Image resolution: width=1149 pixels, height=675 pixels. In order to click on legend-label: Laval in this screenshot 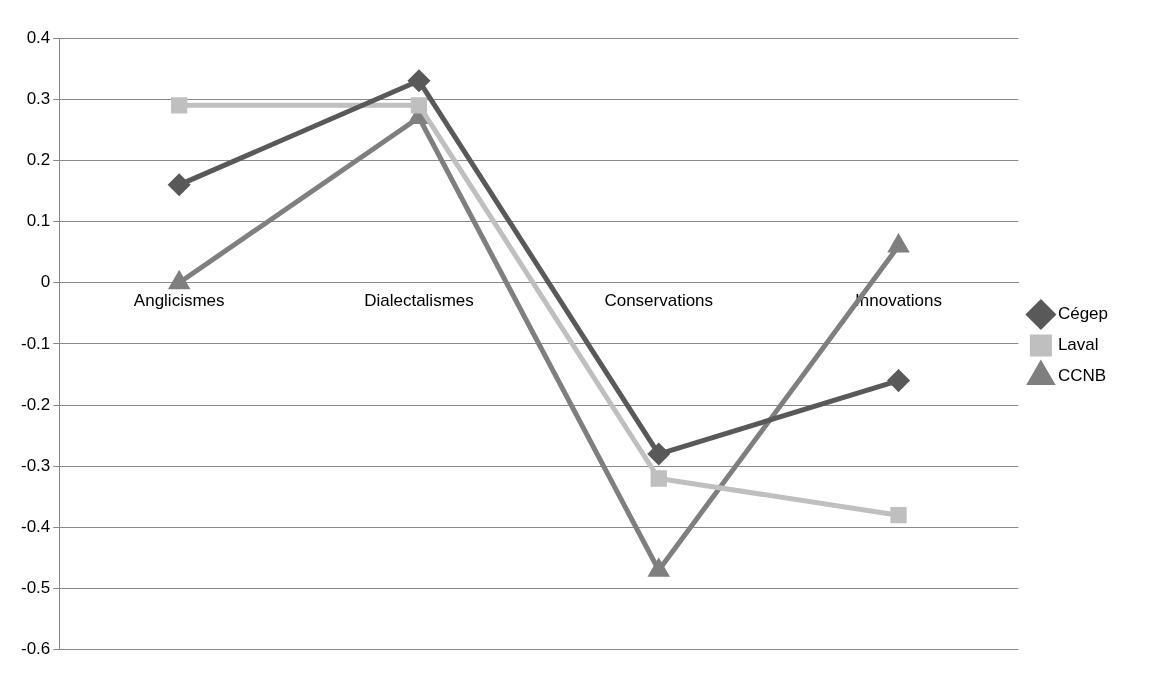, I will do `click(1078, 345)`.